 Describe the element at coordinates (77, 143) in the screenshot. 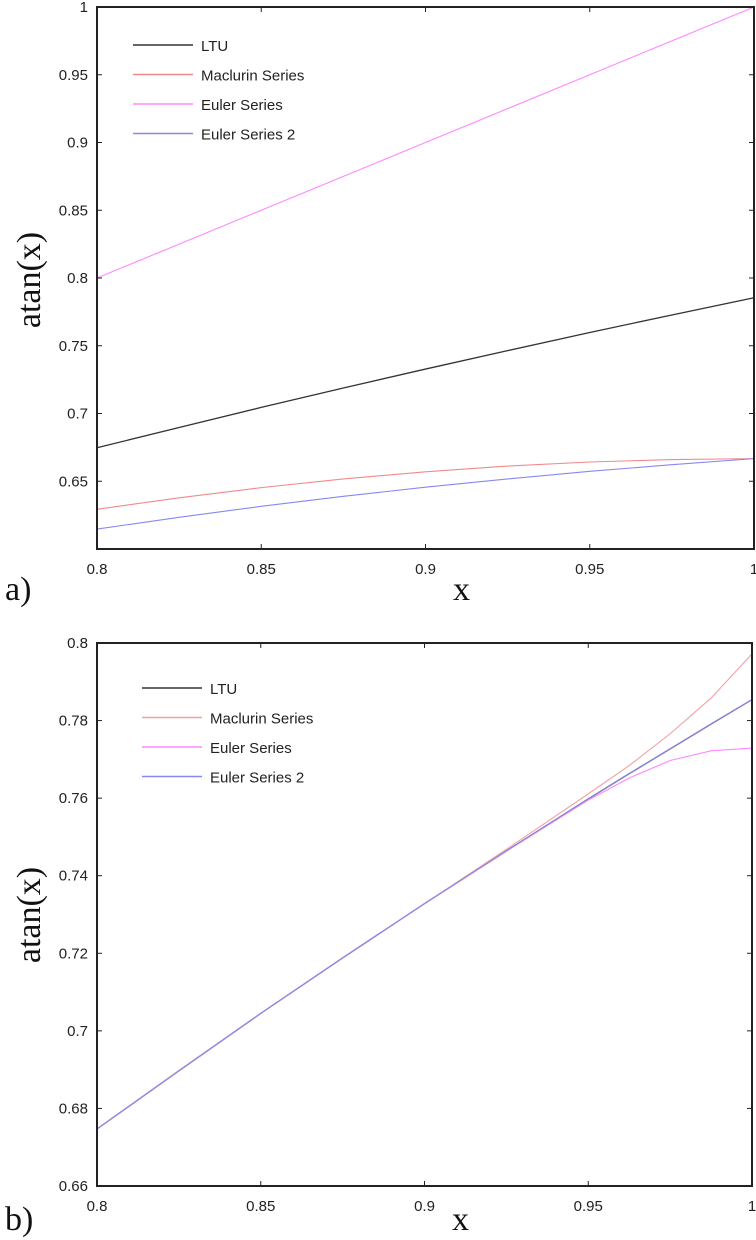

I see `y-tick-label: 0.9` at that location.